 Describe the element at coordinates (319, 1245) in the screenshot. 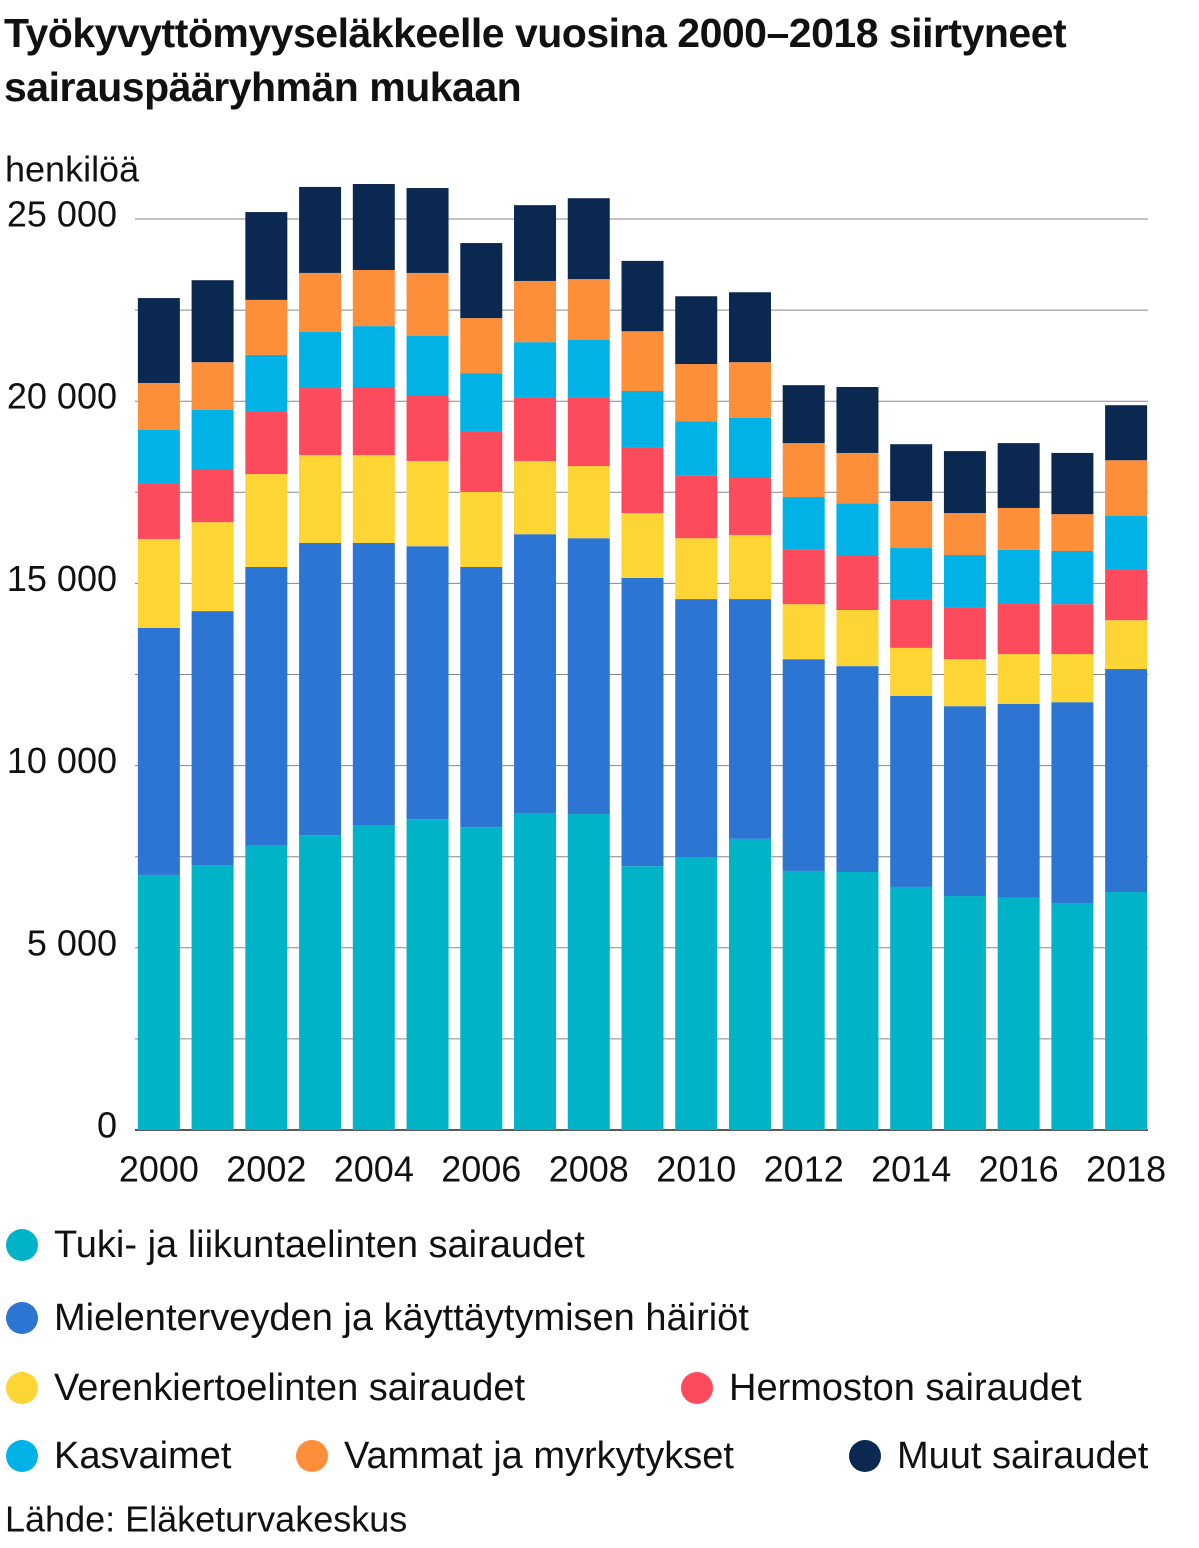

I see `legend-label: Tuki- ja liikuntaelinten sairaudet` at that location.